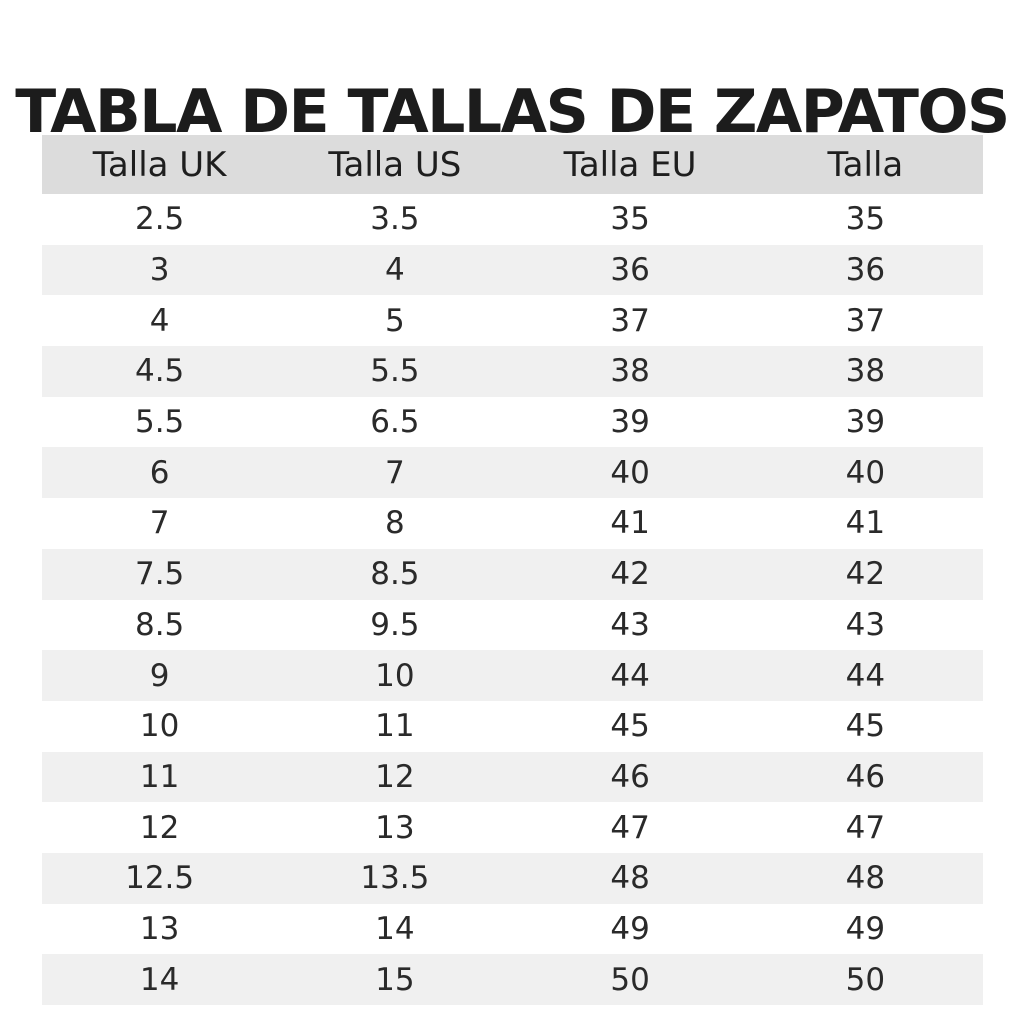 This screenshot has width=1024, height=1024. Describe the element at coordinates (630, 675) in the screenshot. I see `cell-eu: 44` at that location.